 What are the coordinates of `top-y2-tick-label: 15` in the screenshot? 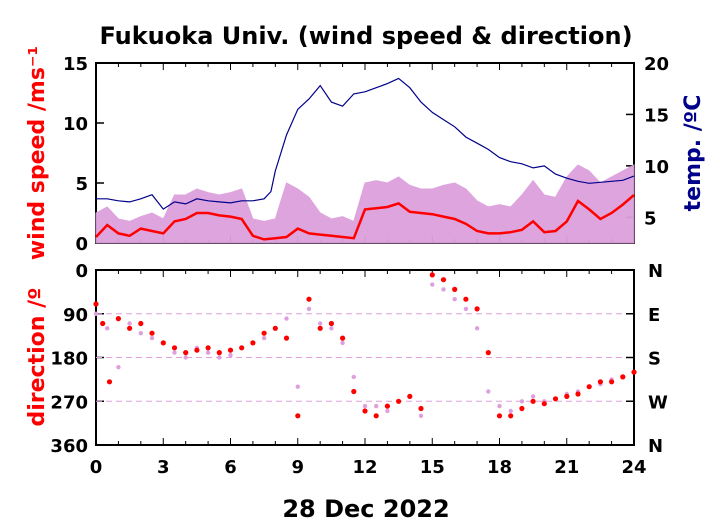 It's located at (656, 115).